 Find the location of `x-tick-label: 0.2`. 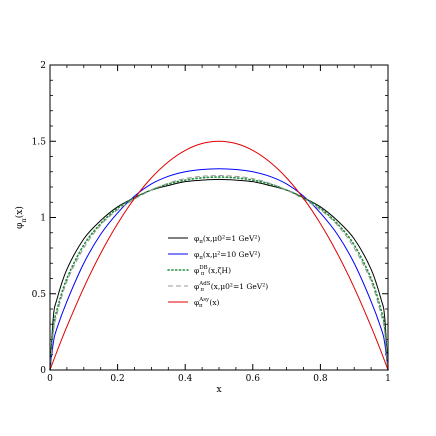

x-tick-label: 0.2 is located at coordinates (117, 379).